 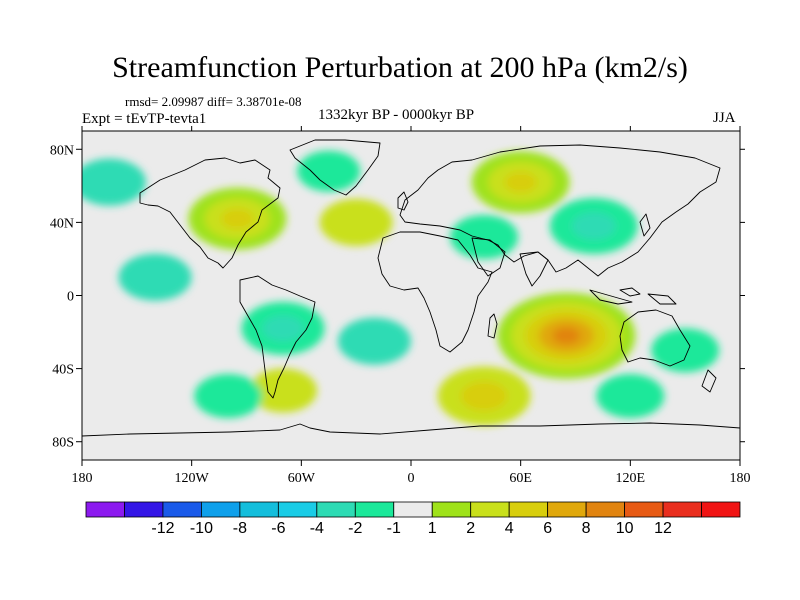 What do you see at coordinates (302, 478) in the screenshot?
I see `lon-tick-label: 60W` at bounding box center [302, 478].